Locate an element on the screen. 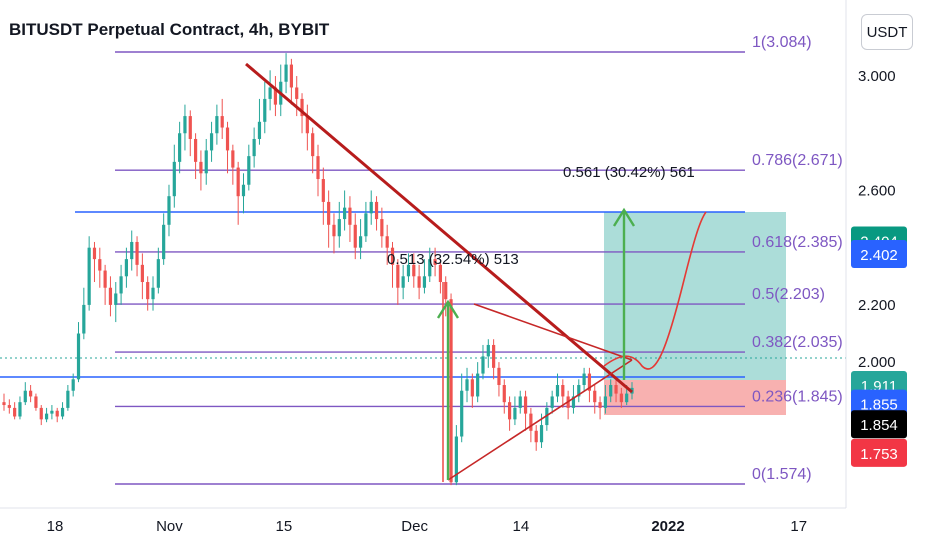 This screenshot has height=555, width=932. svg-text: 1.753 is located at coordinates (879, 454).